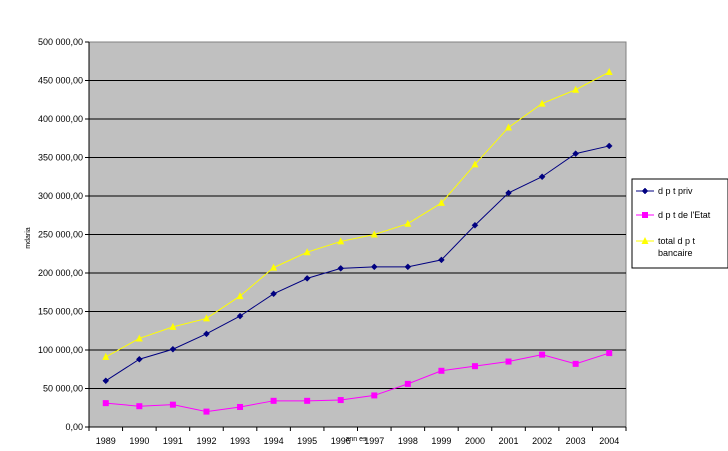 This screenshot has height=451, width=728. Describe the element at coordinates (677, 241) in the screenshot. I see `legend-label: total d p t` at that location.